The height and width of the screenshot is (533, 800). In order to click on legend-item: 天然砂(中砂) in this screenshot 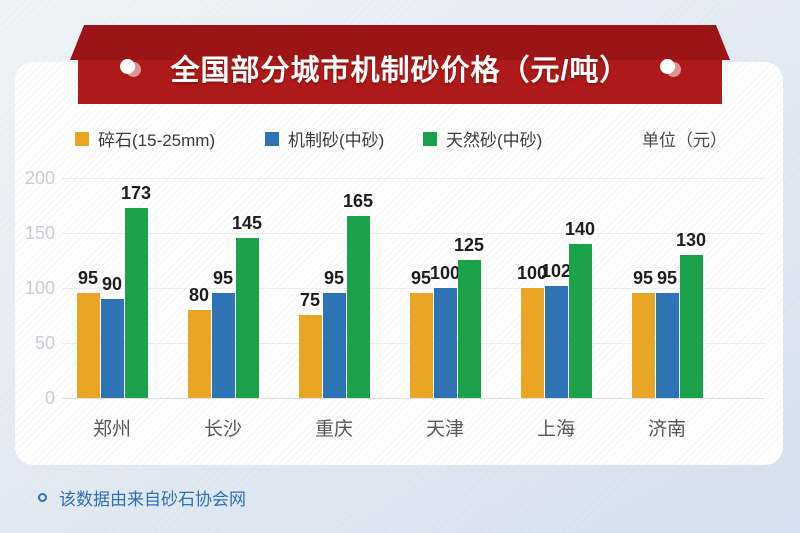, I will do `click(482, 138)`.